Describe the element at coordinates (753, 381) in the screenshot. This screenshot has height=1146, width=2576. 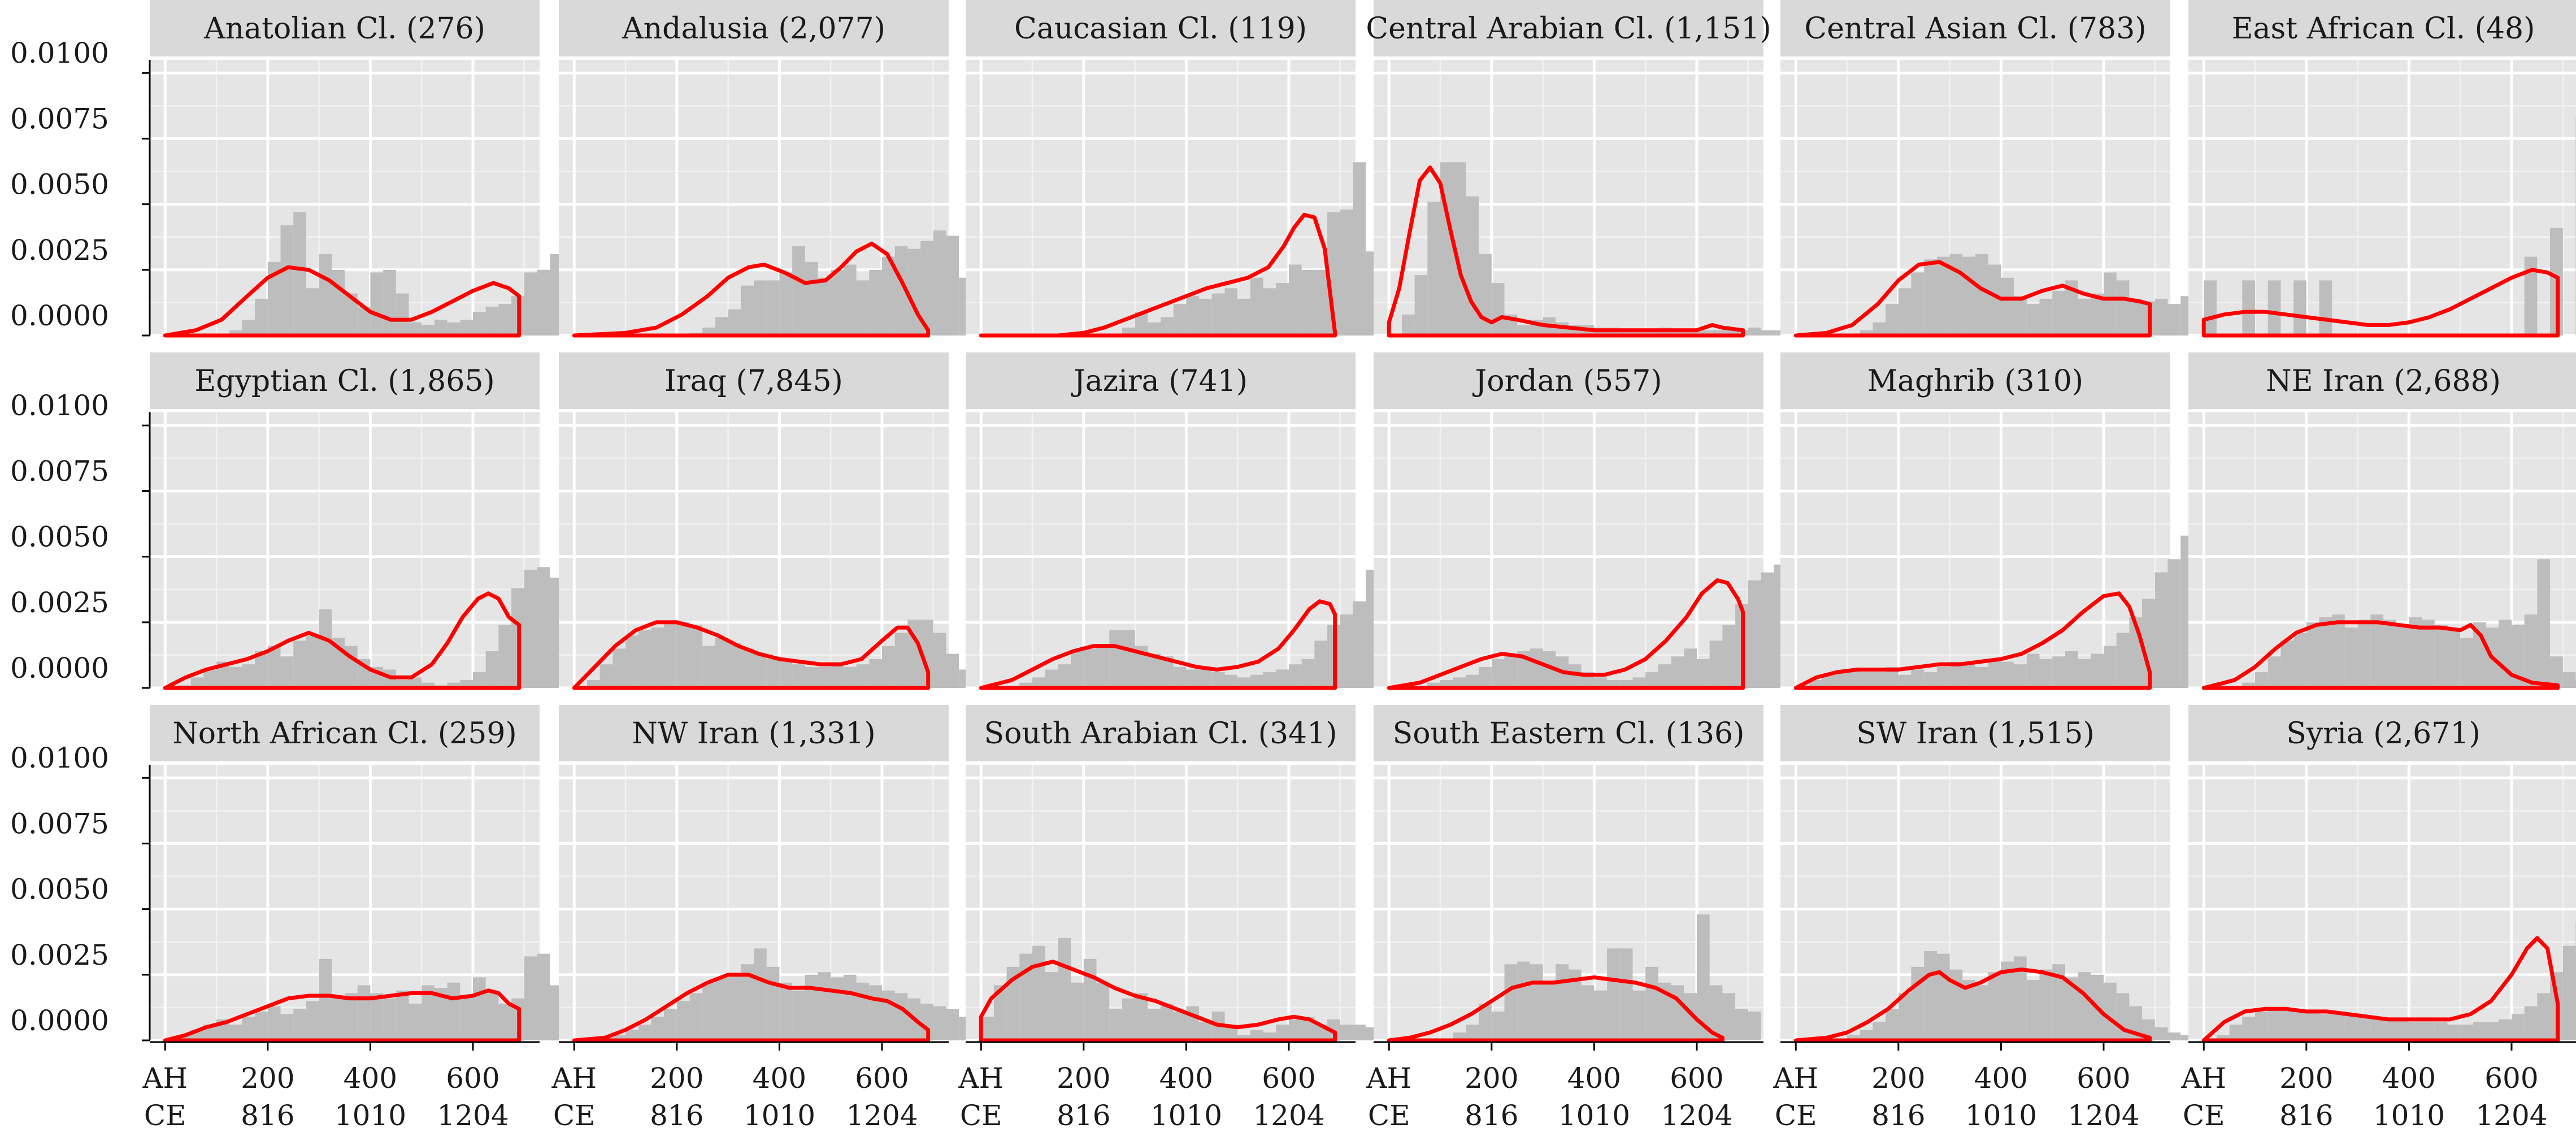
I see `facet-strip-label: Iraq (7,845)` at that location.